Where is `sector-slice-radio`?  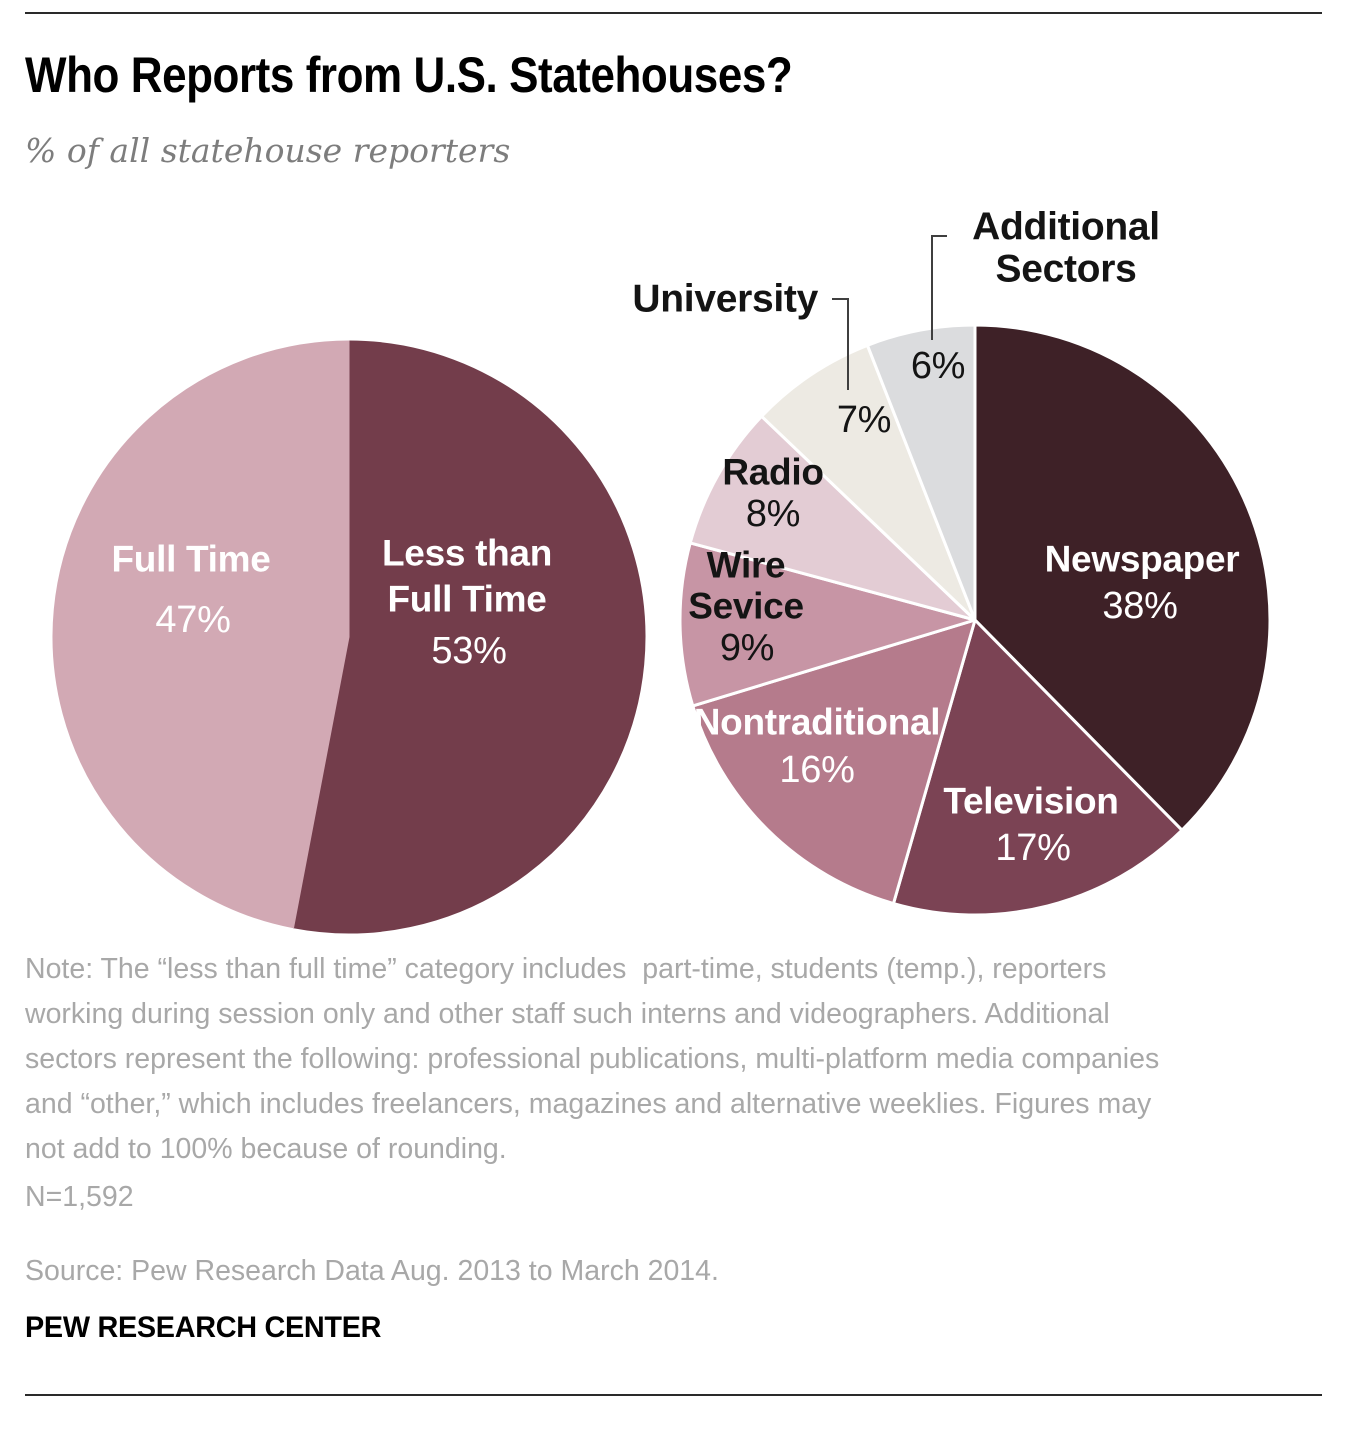
sector-slice-radio is located at coordinates (832, 518).